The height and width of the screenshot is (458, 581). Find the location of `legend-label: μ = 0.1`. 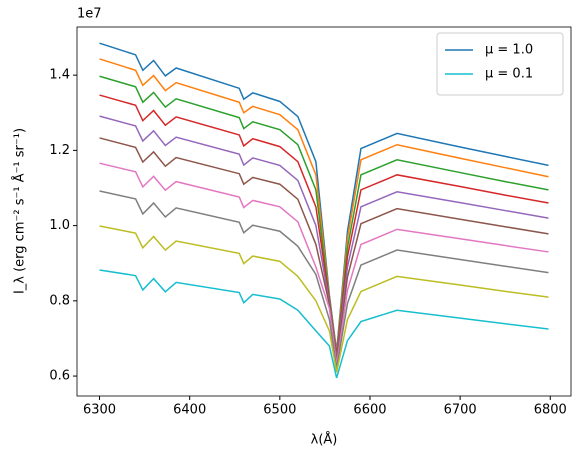

legend-label: μ = 0.1 is located at coordinates (509, 74).